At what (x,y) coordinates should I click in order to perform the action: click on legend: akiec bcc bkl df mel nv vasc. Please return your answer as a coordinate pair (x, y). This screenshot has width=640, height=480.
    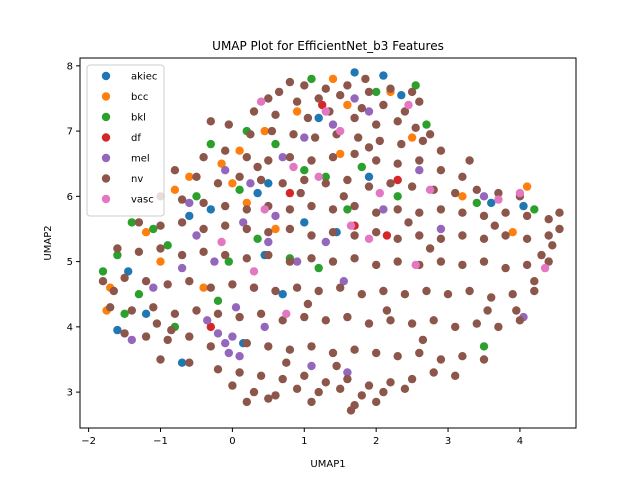
    Looking at the image, I should click on (125, 140).